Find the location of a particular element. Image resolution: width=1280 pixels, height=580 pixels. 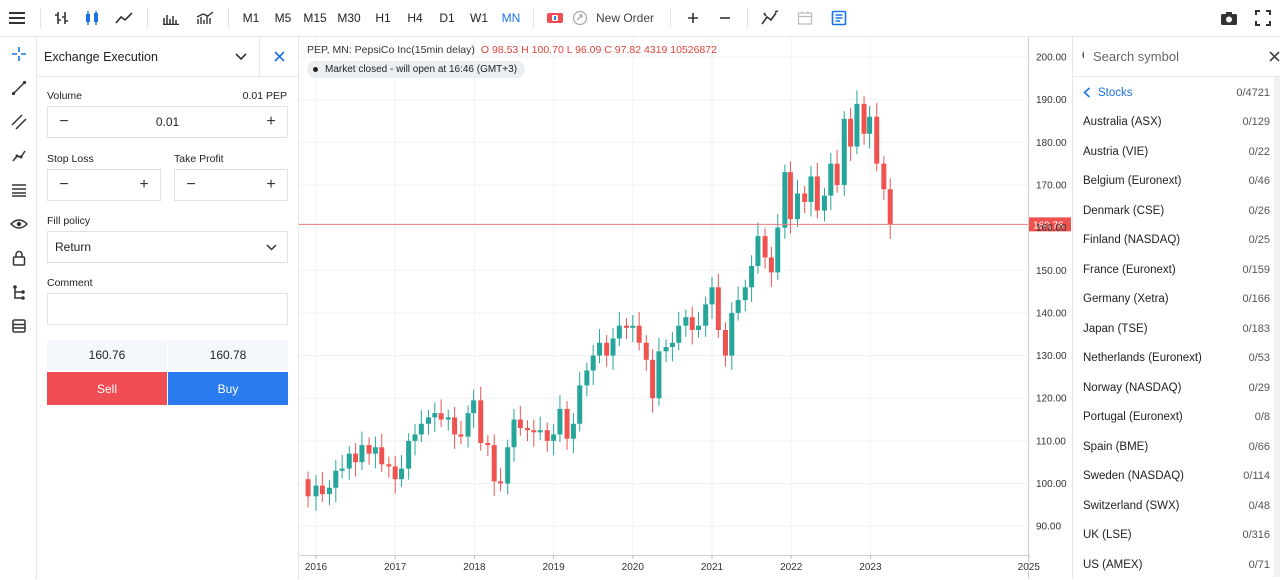

zoom-out-icon is located at coordinates (725, 18).